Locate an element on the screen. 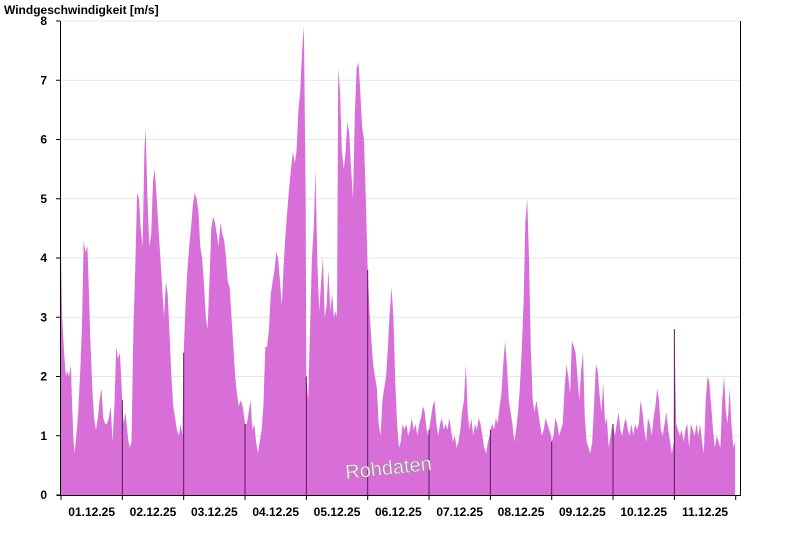 This screenshot has width=800, height=550. y-tick-label: 4 is located at coordinates (43, 258).